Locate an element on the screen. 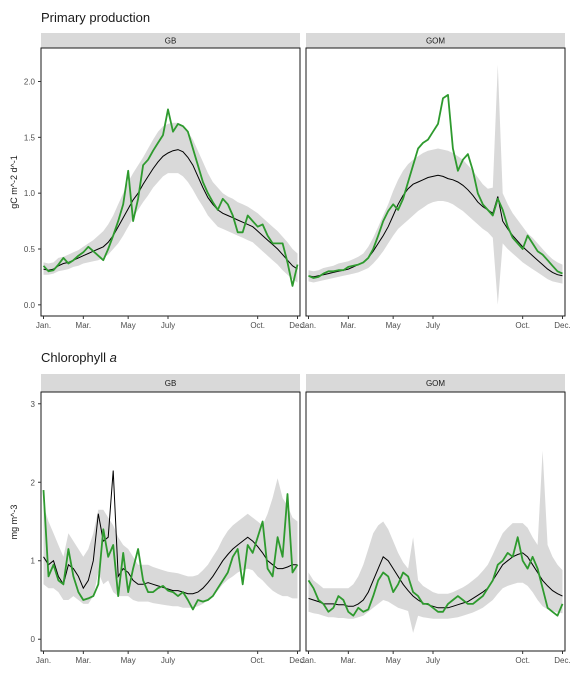 The image size is (576, 691). y-axis-label: mg m^-3 is located at coordinates (14, 522).